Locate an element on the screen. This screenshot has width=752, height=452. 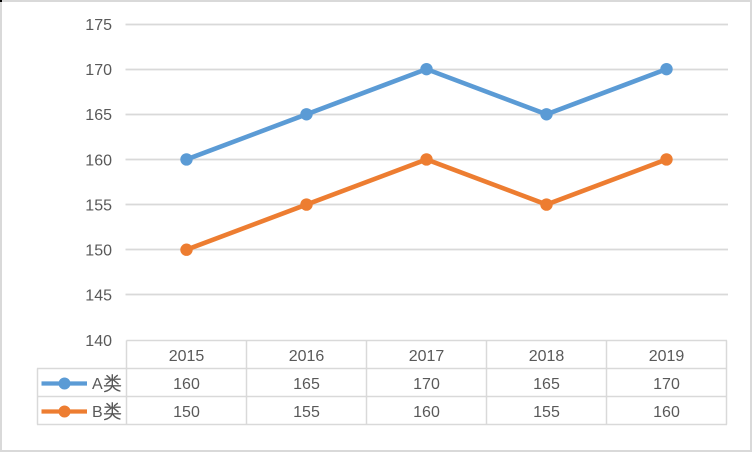
svg-text: 175 is located at coordinates (98, 25).